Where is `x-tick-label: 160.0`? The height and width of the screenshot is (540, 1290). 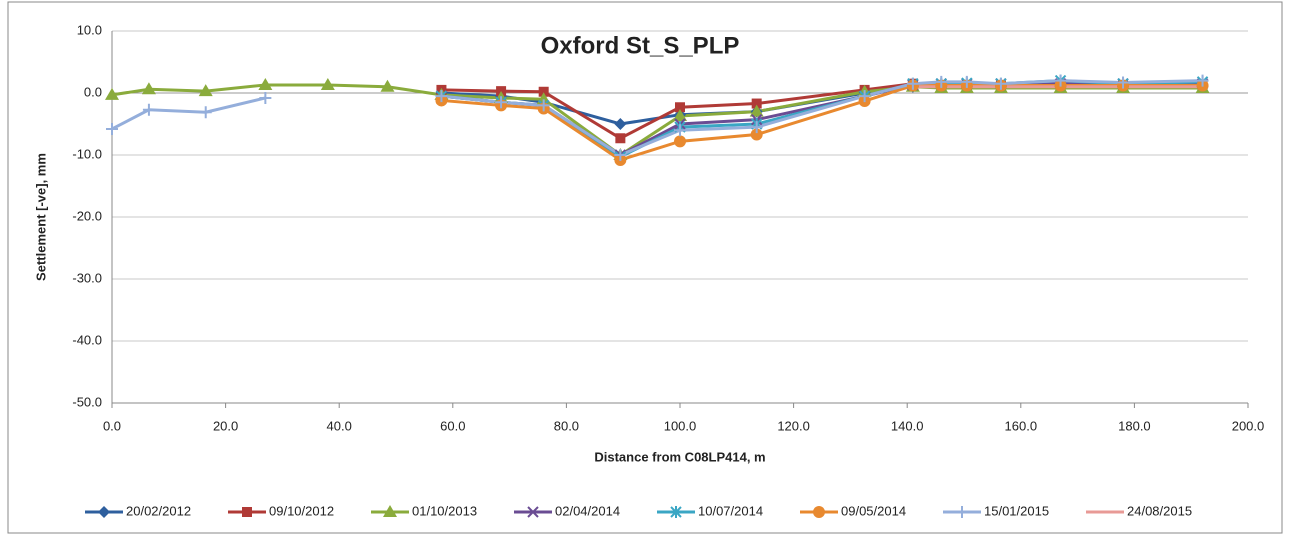
x-tick-label: 160.0 is located at coordinates (1021, 425).